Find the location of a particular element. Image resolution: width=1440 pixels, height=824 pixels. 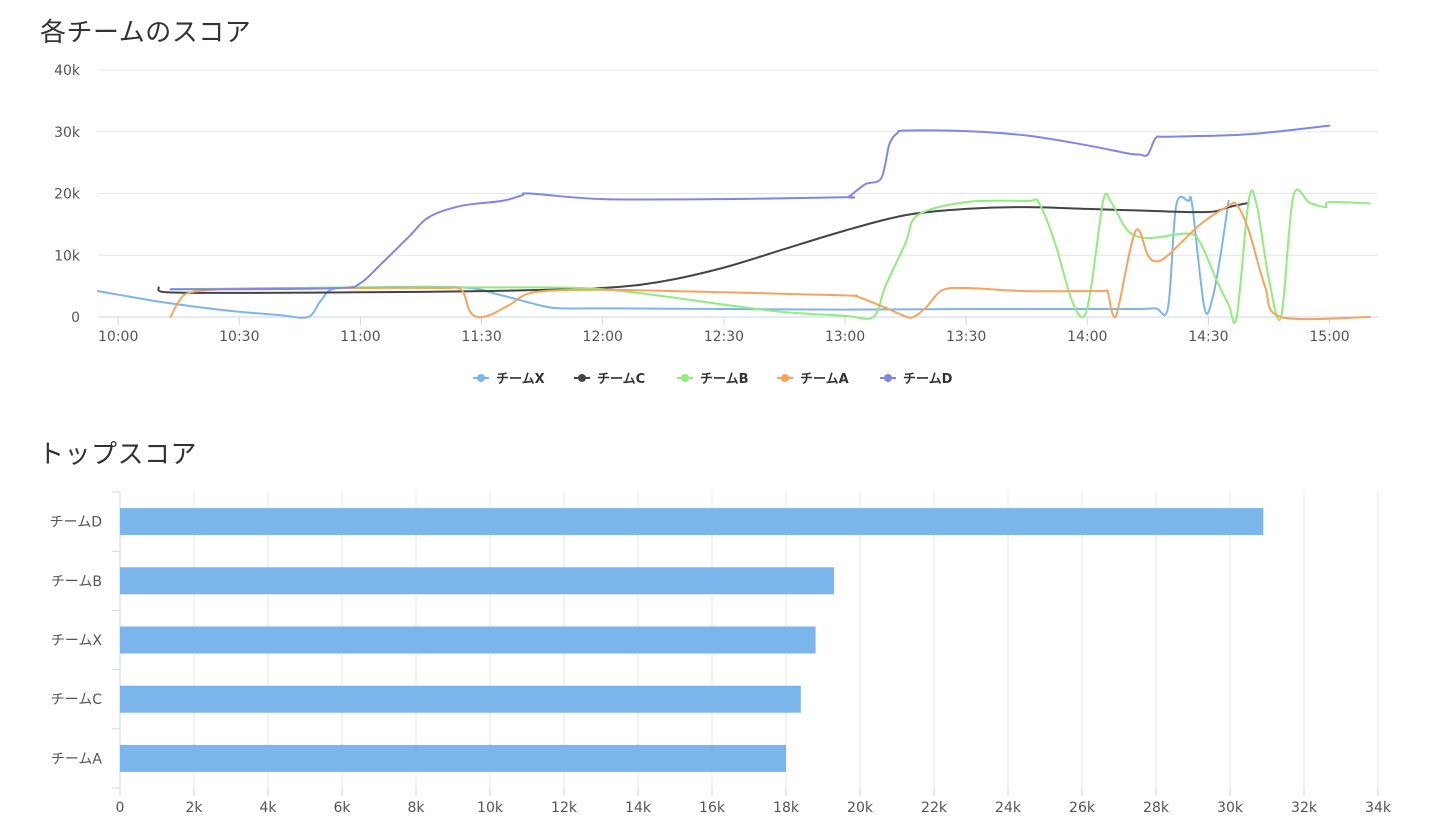

x-tick-label: 2k is located at coordinates (194, 808).